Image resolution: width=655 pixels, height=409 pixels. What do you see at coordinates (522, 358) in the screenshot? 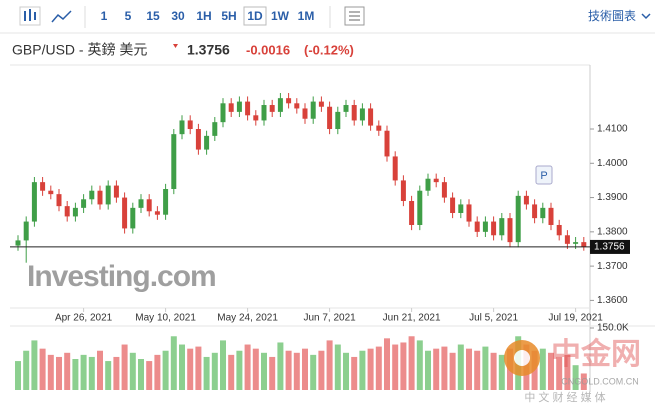
I see `cngold-logo` at bounding box center [522, 358].